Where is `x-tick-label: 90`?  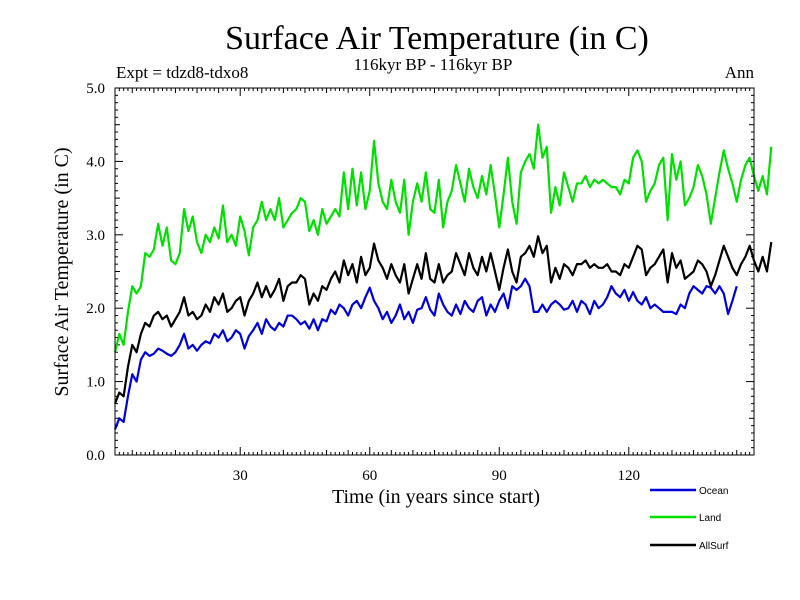 x-tick-label: 90 is located at coordinates (499, 476).